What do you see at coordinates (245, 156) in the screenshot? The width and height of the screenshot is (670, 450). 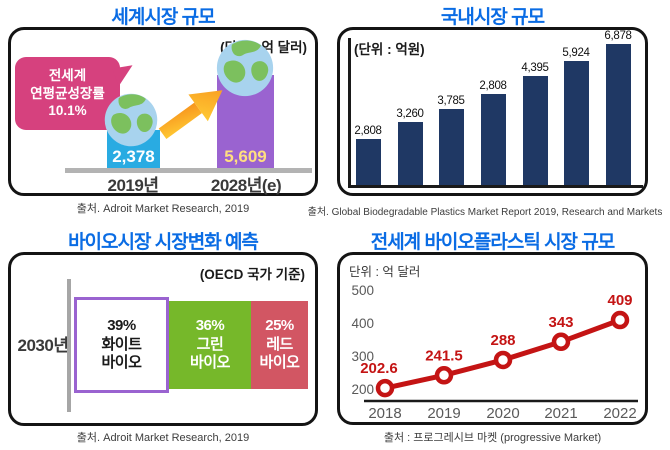 I see `world-bar-2028-value: 5,609` at bounding box center [245, 156].